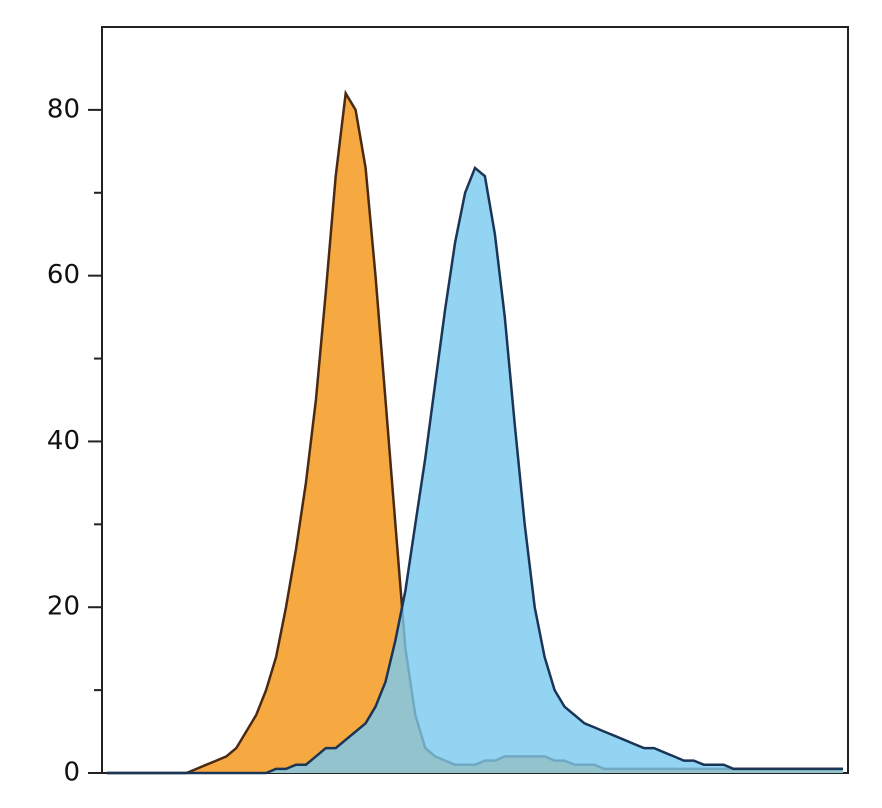 Image resolution: width=882 pixels, height=808 pixels. I want to click on y-tick-label: 80, so click(63, 109).